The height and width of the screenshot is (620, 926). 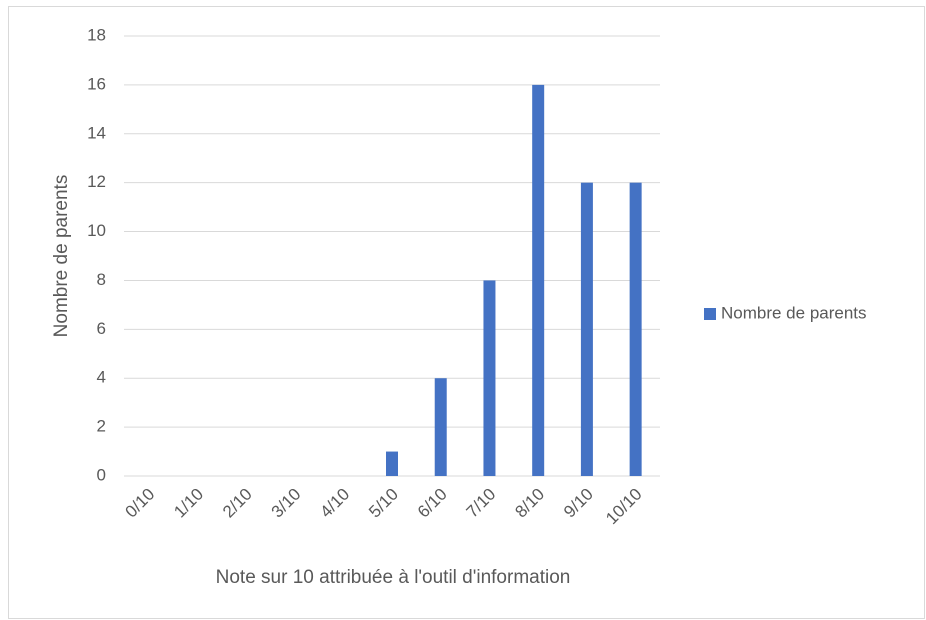 What do you see at coordinates (96, 34) in the screenshot?
I see `y-tick-label: 18` at bounding box center [96, 34].